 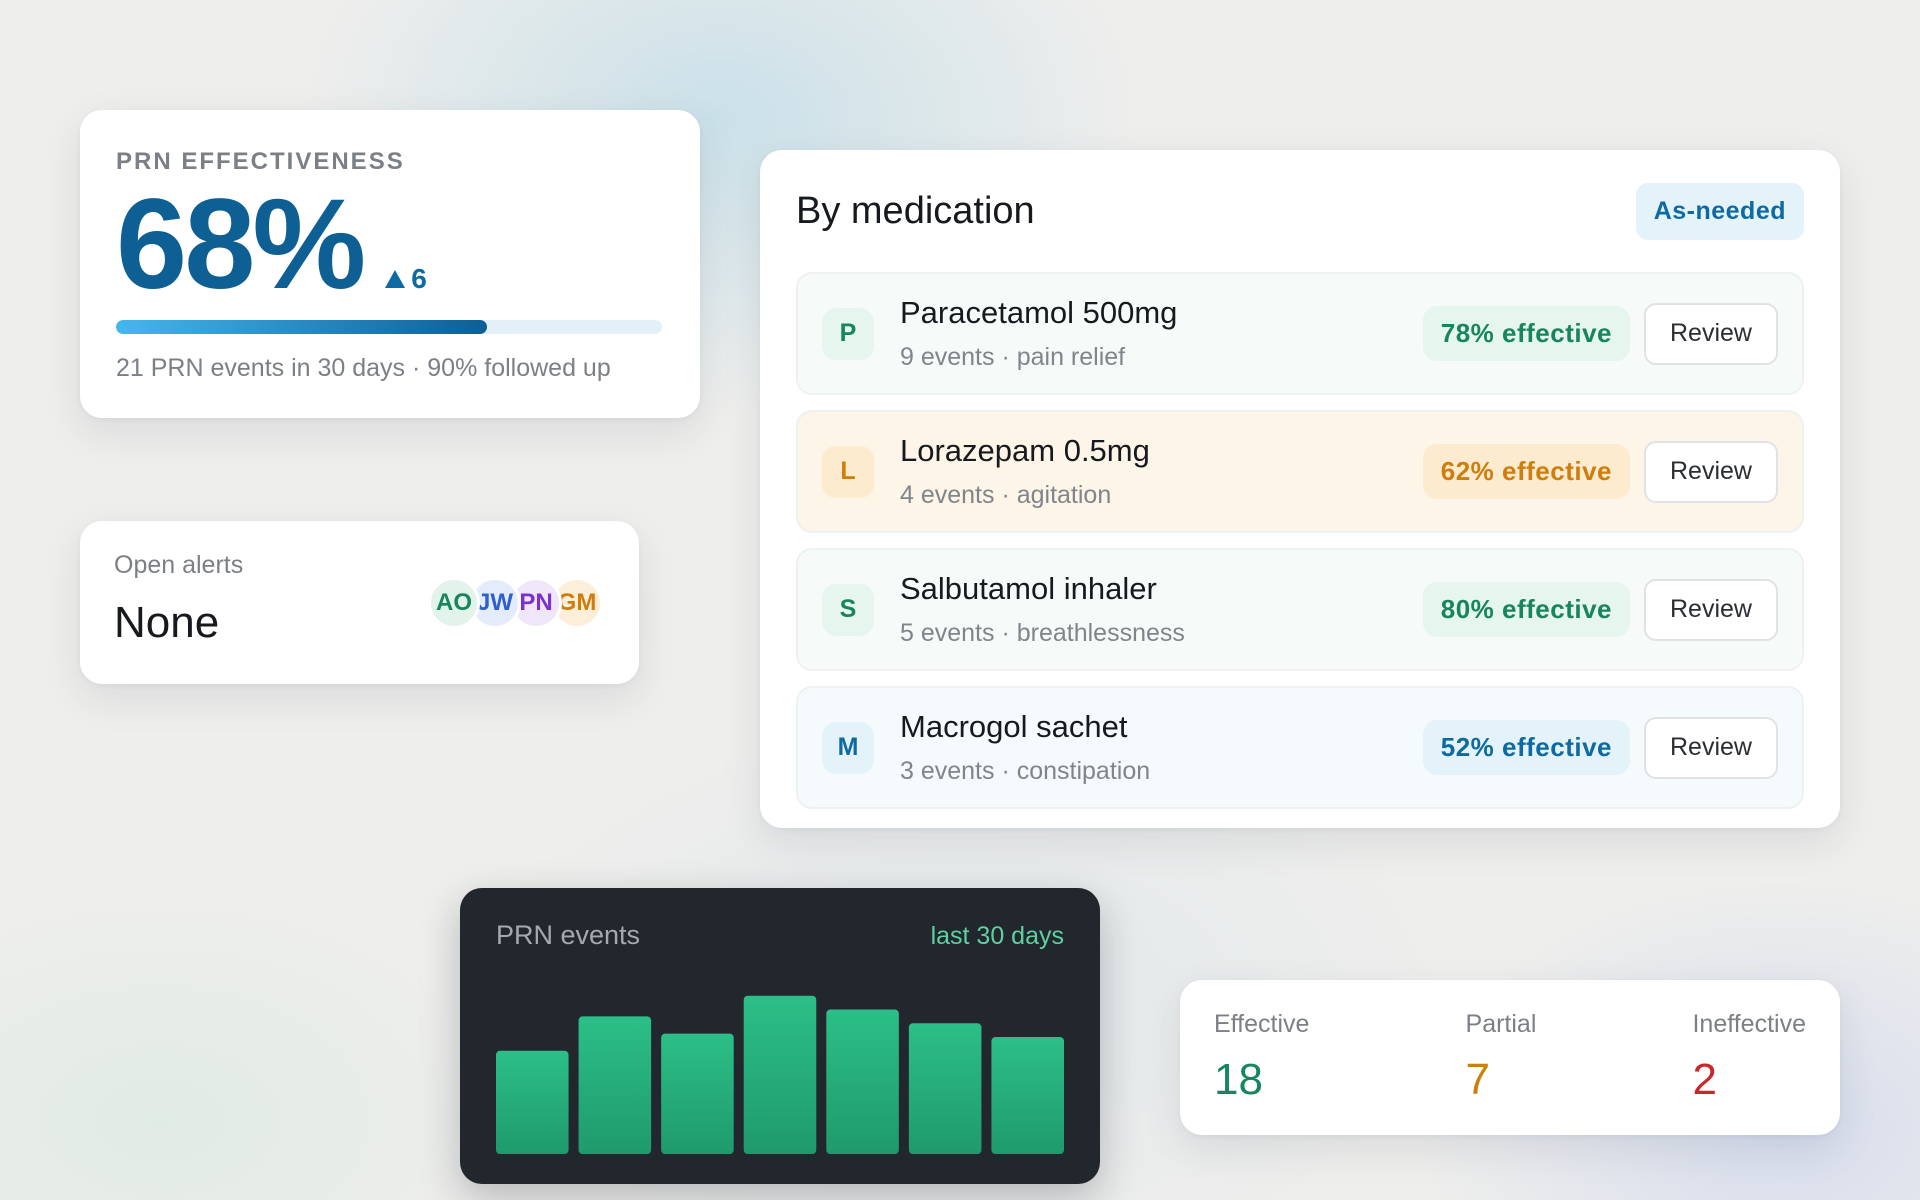 I want to click on outcome-stats-card: Effective 18 Partial 7 Ineffective 2, so click(x=1510, y=1057).